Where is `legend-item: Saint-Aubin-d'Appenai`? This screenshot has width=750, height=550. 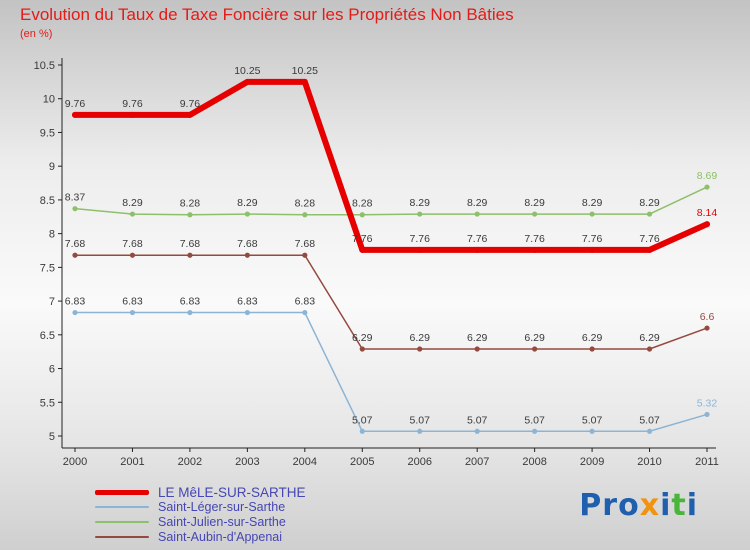 legend-item: Saint-Aubin-d'Appenai is located at coordinates (200, 537).